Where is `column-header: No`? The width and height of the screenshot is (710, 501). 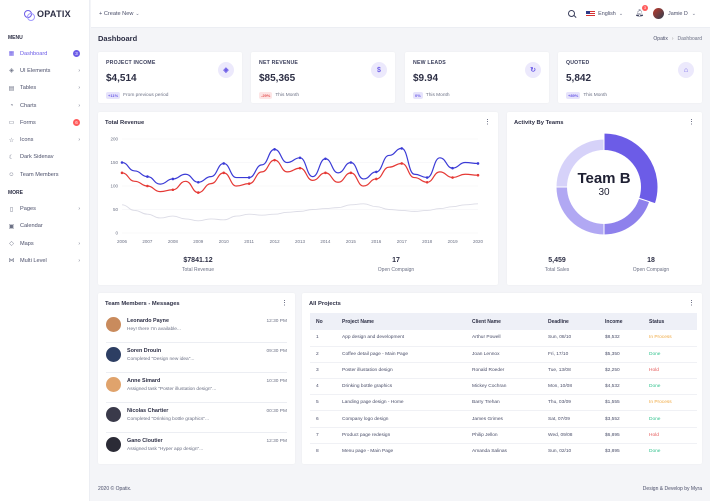 column-header: No is located at coordinates (323, 321).